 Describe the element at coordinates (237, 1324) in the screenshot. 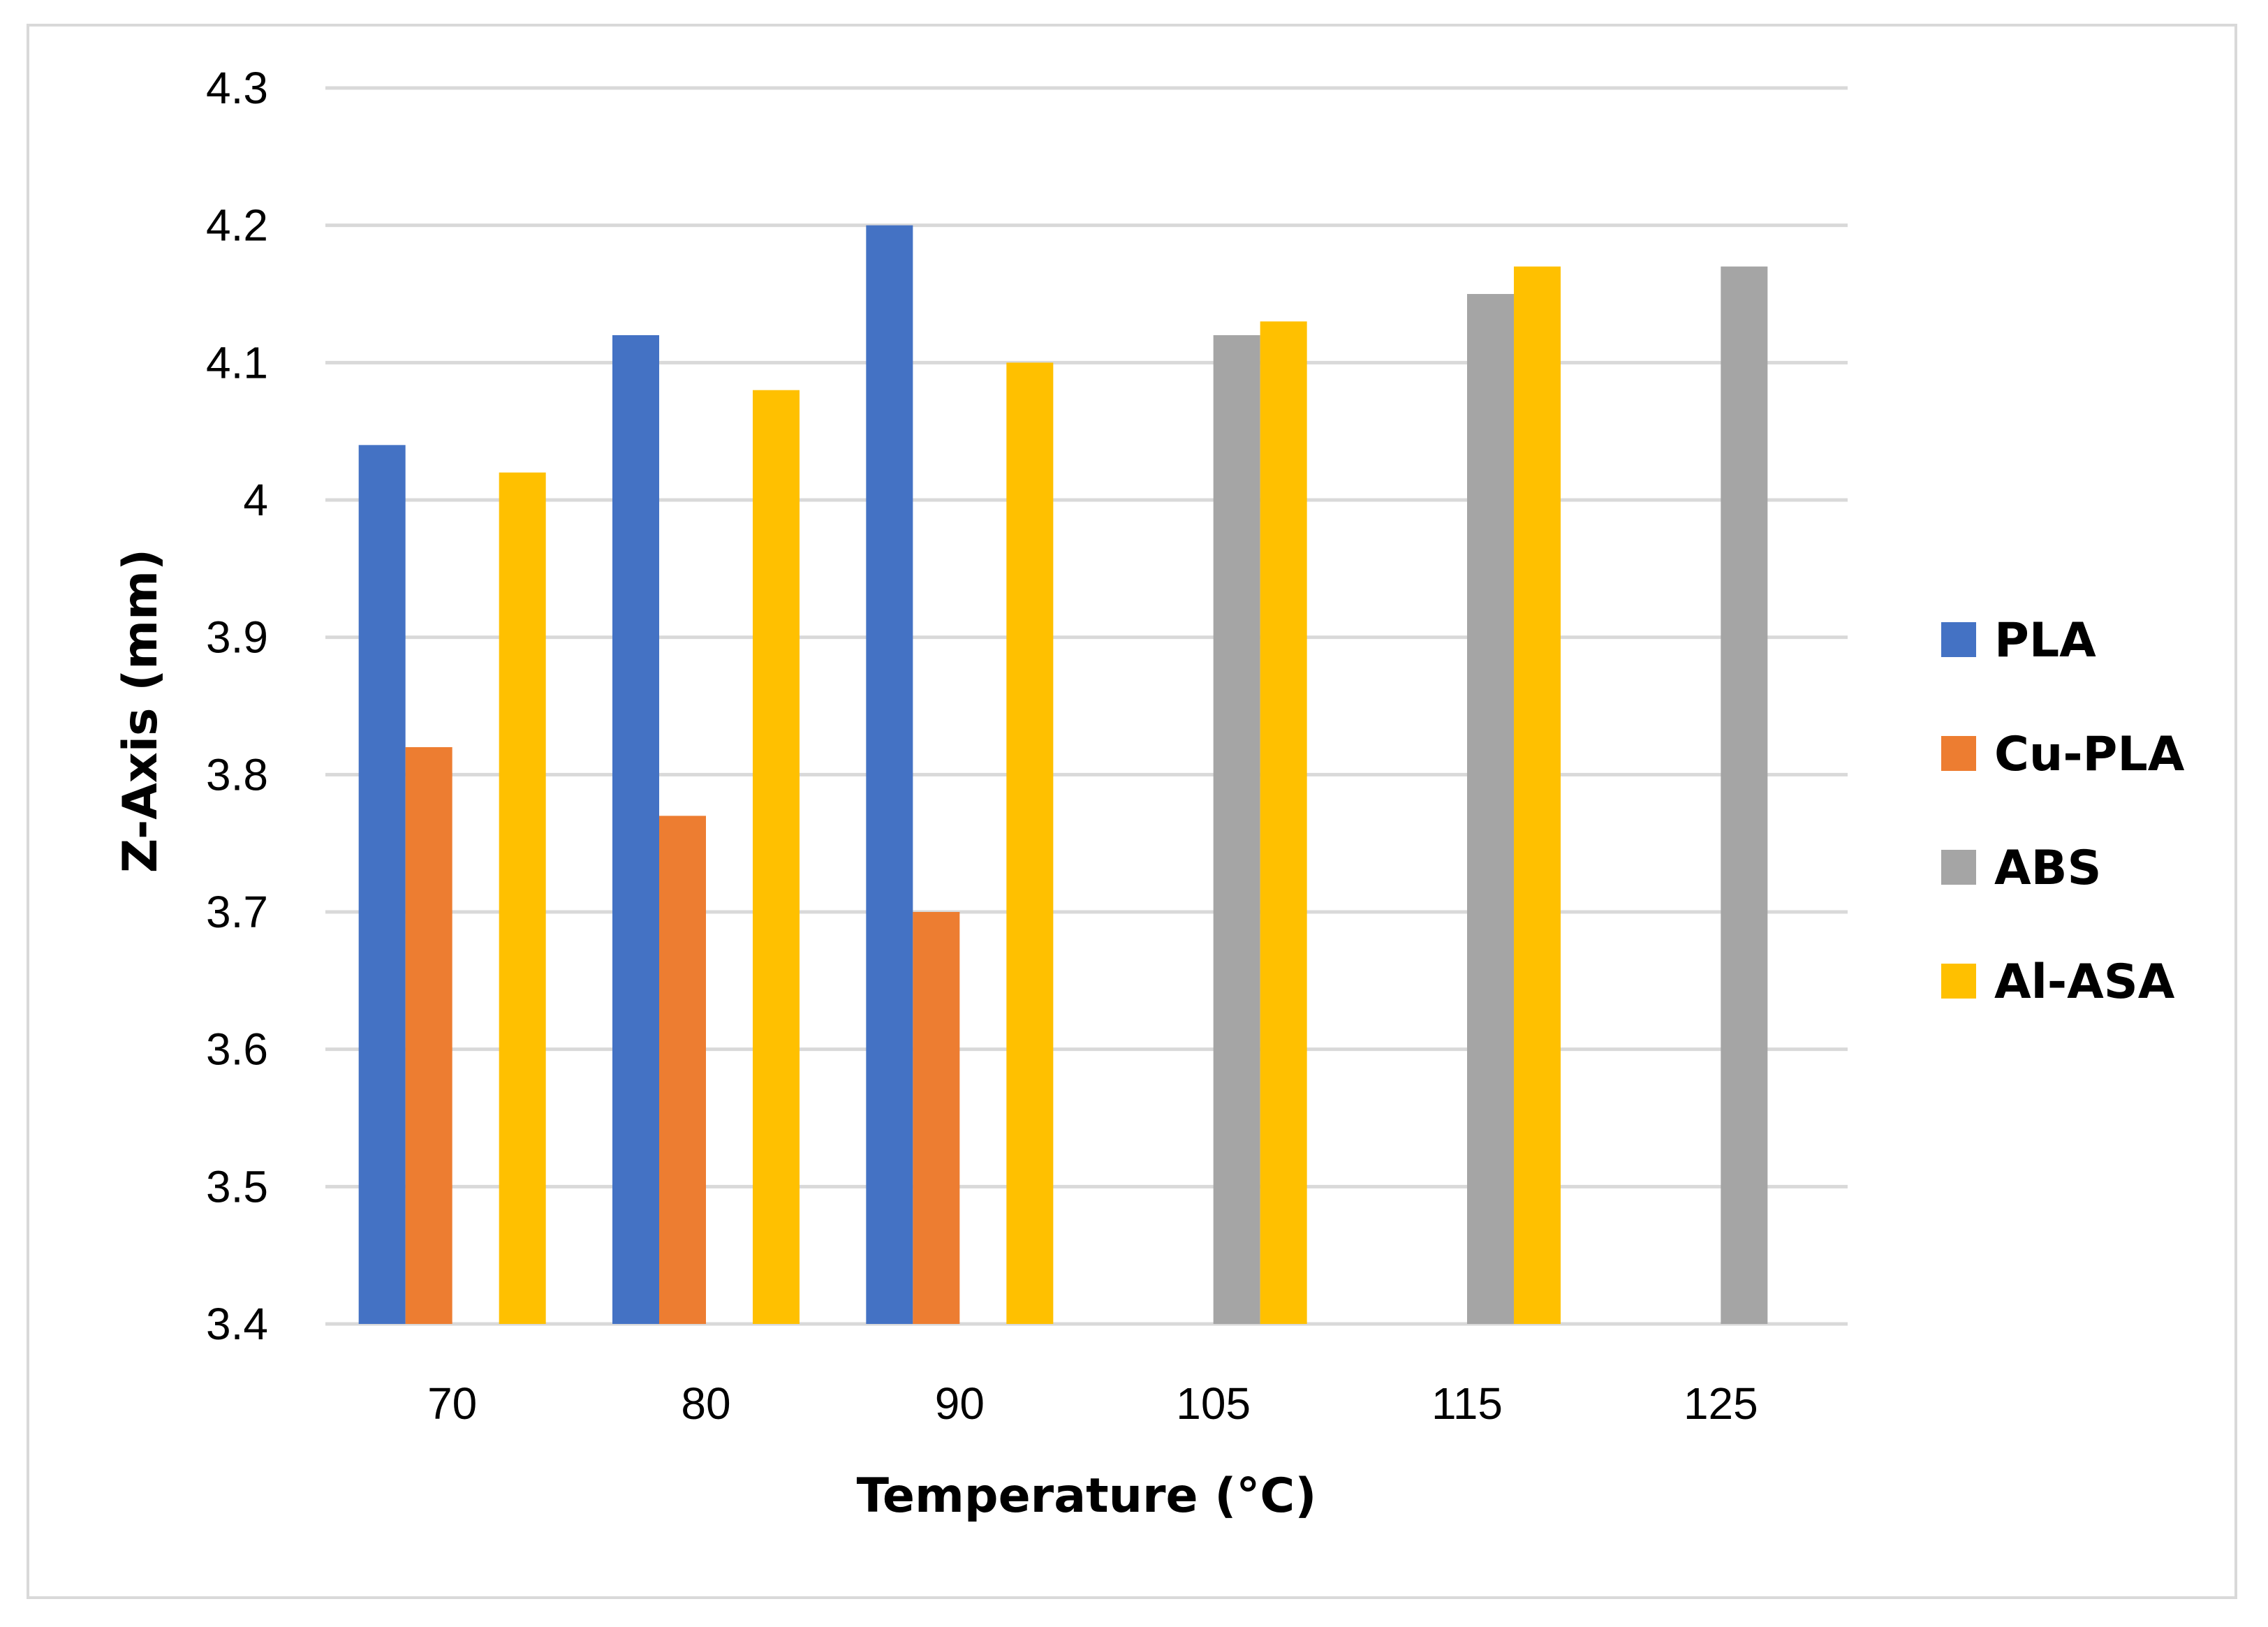

I see `y-tick-label: 3.4` at that location.